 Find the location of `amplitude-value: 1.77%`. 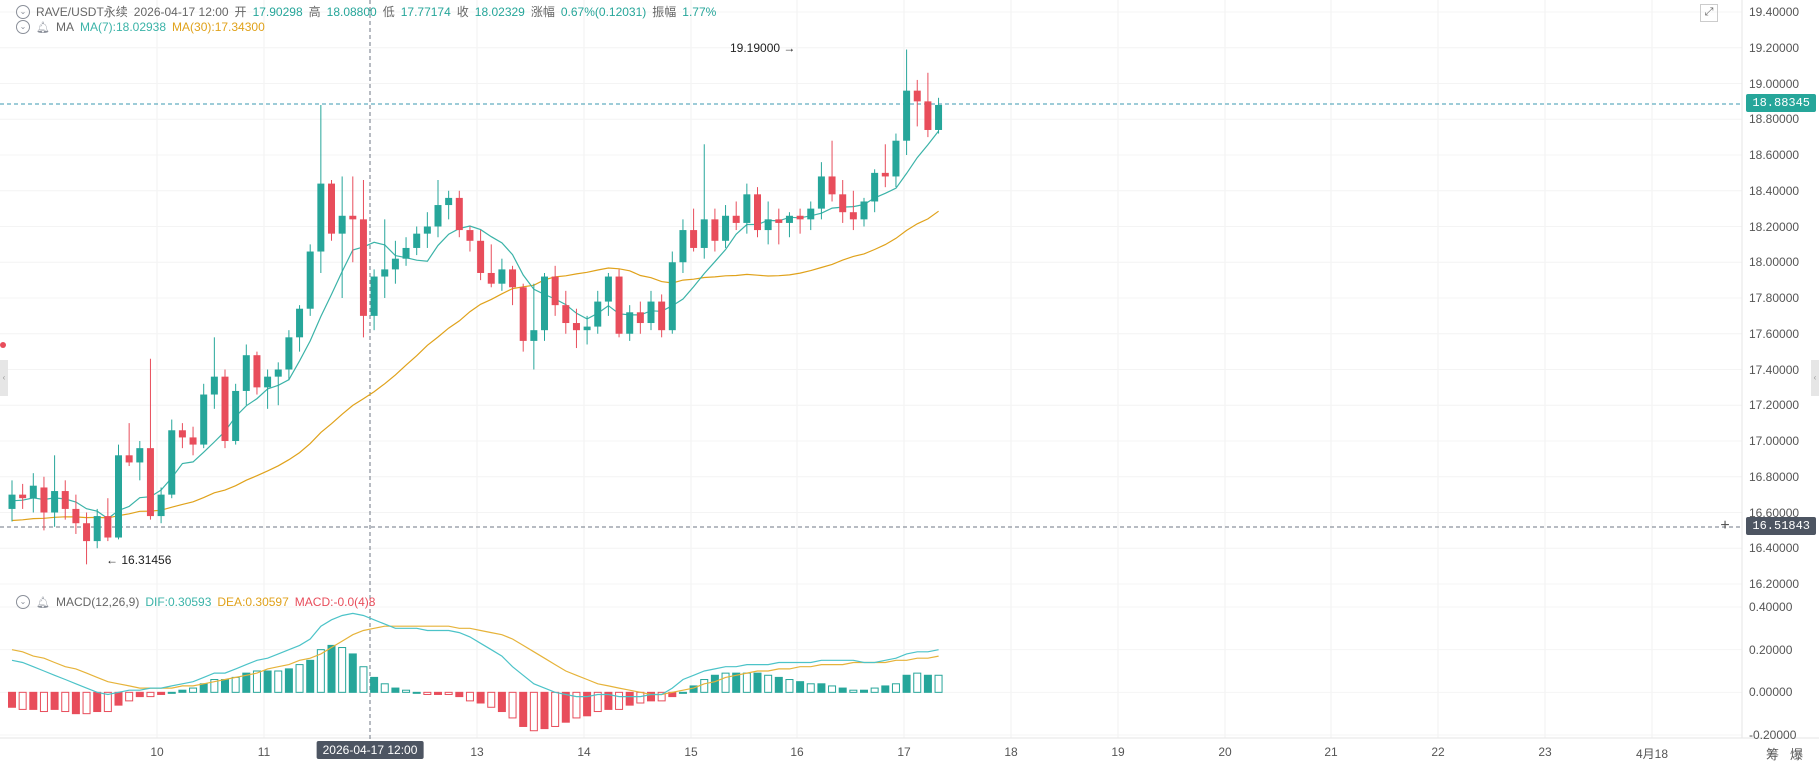

amplitude-value: 1.77% is located at coordinates (699, 11).